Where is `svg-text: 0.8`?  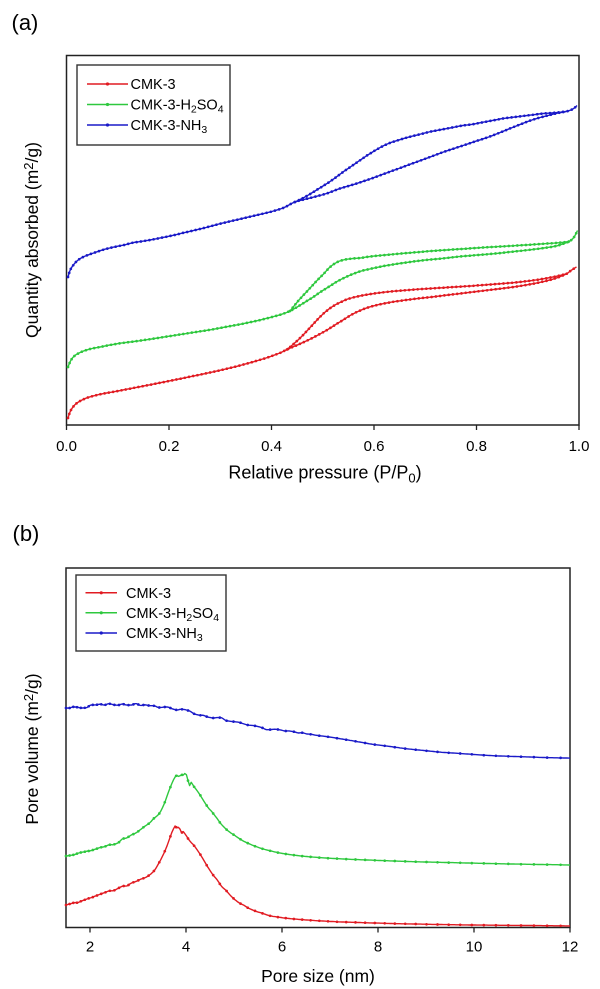 svg-text: 0.8 is located at coordinates (476, 446).